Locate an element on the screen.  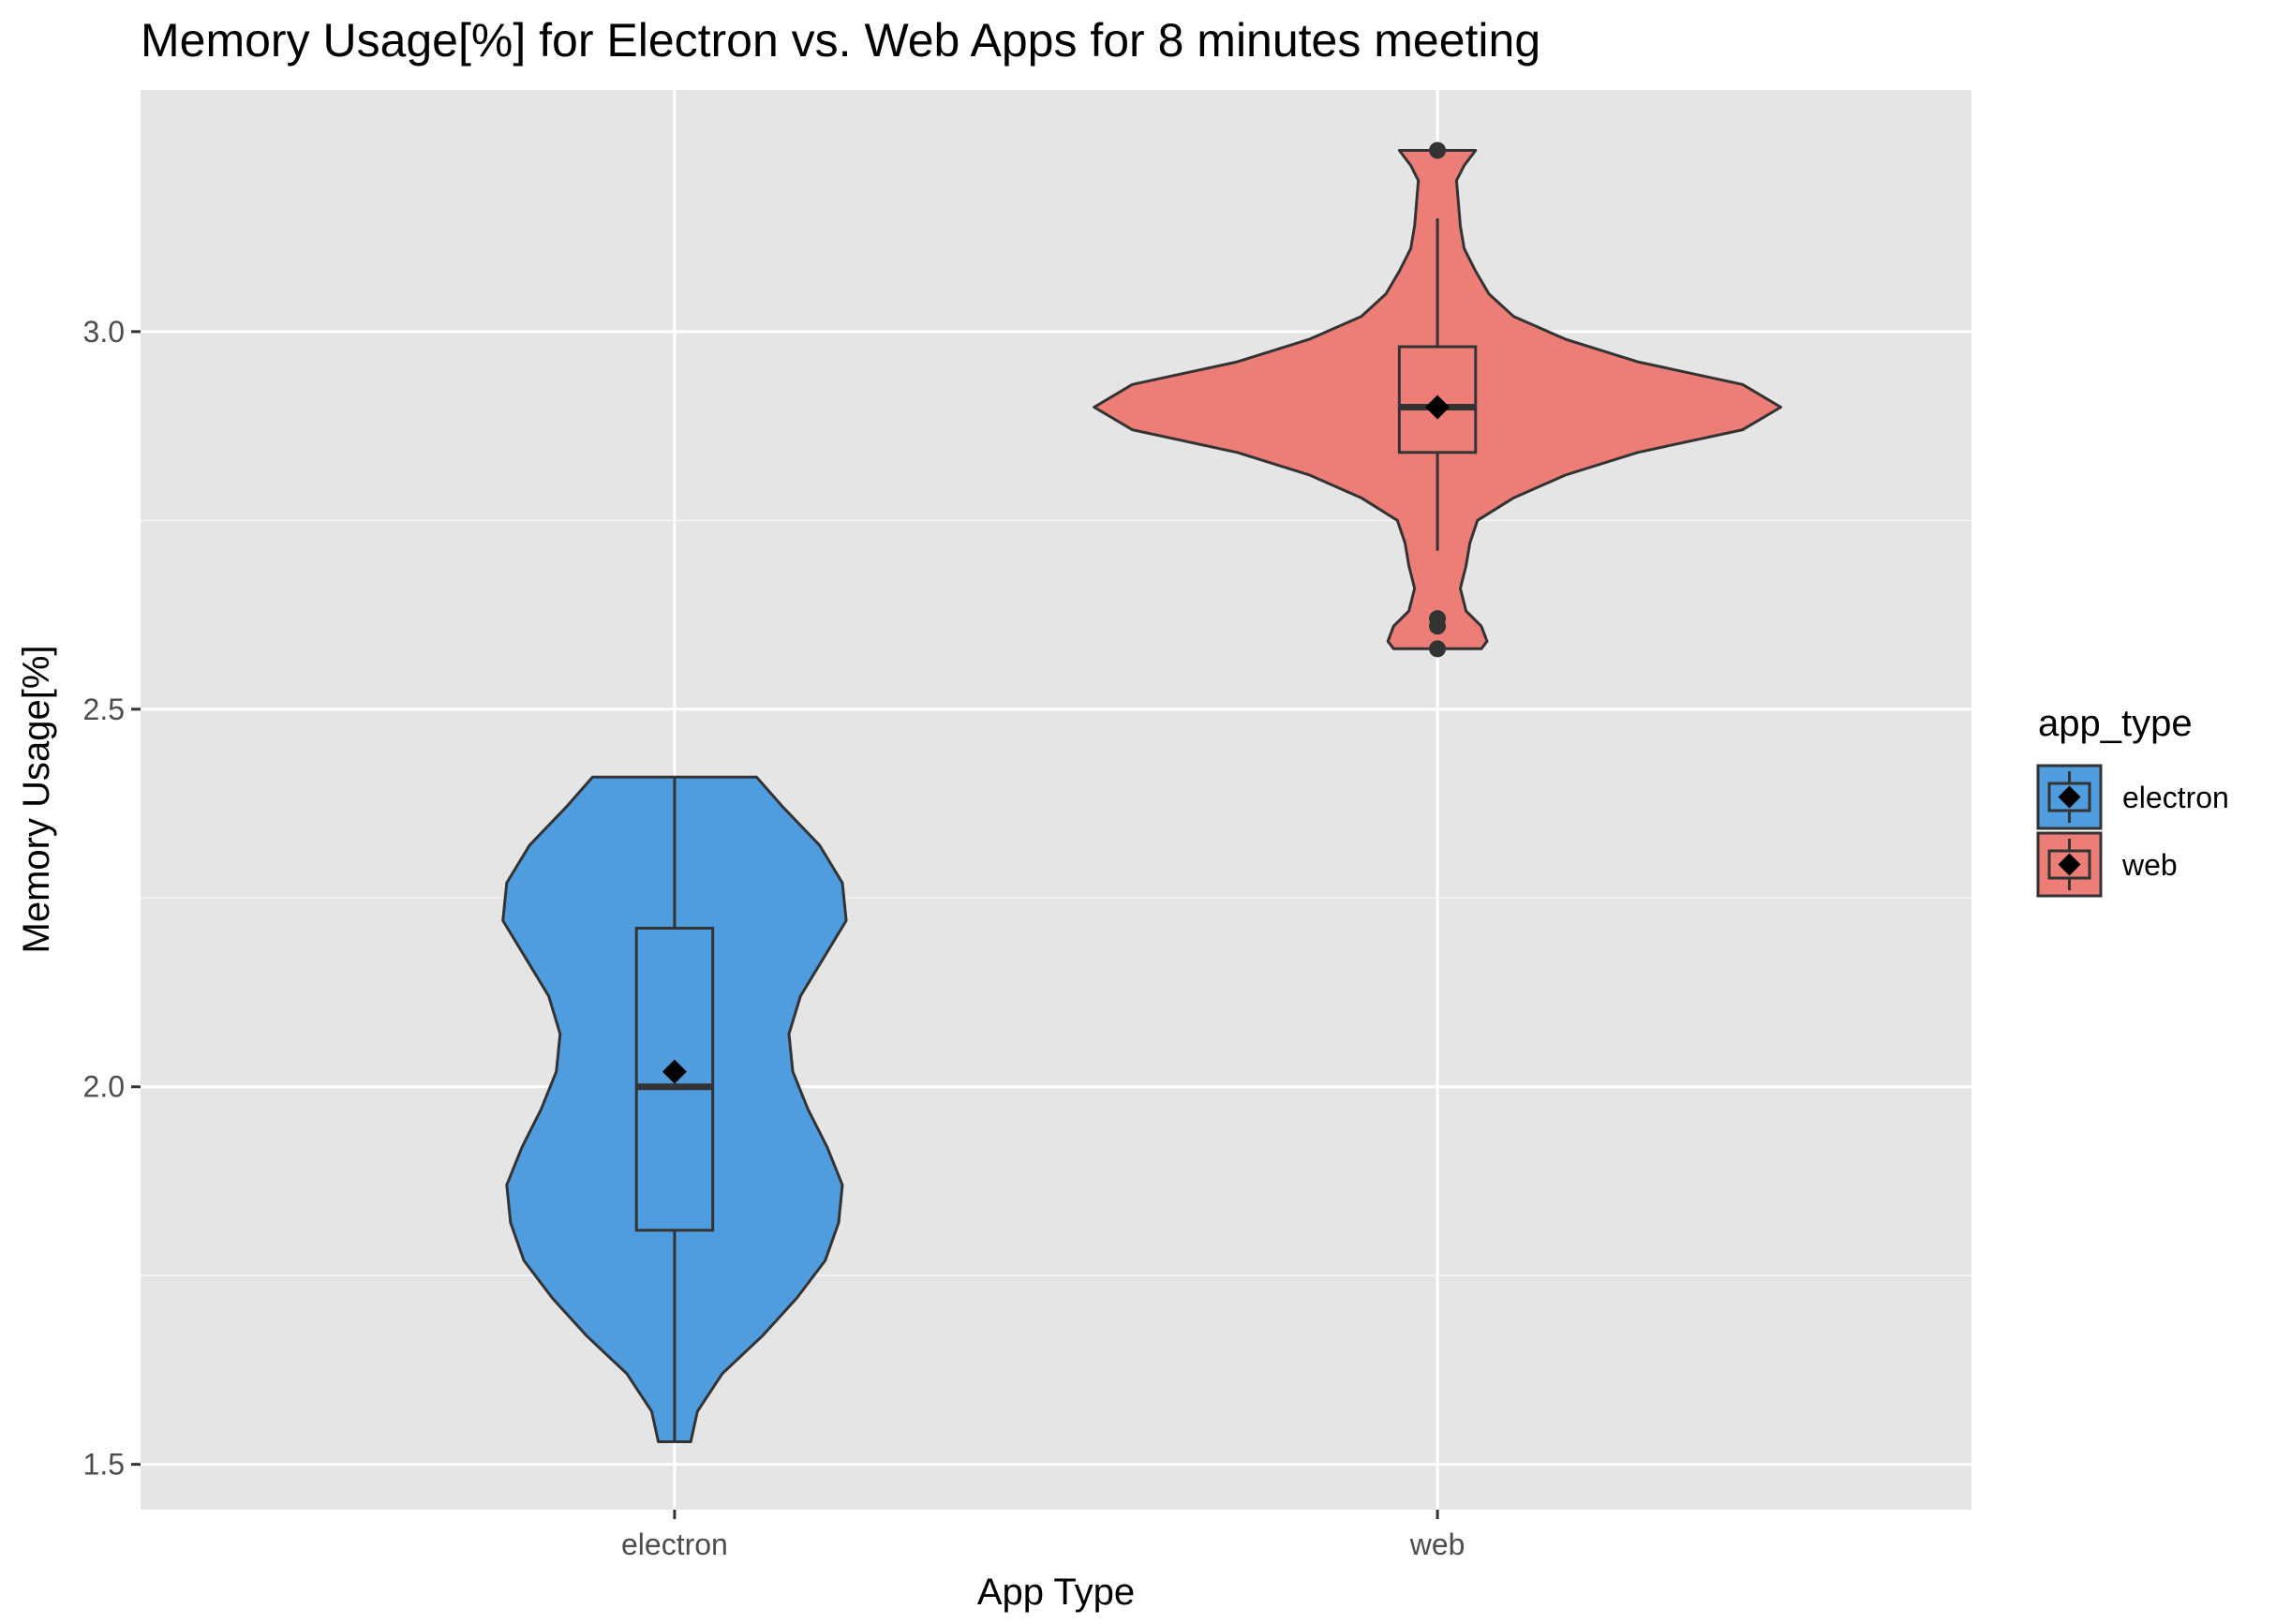
legend-item-electron: electron is located at coordinates (2132, 797).